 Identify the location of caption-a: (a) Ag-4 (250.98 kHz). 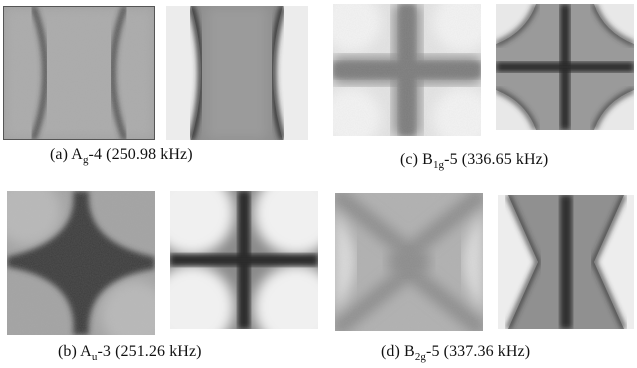
(121, 156).